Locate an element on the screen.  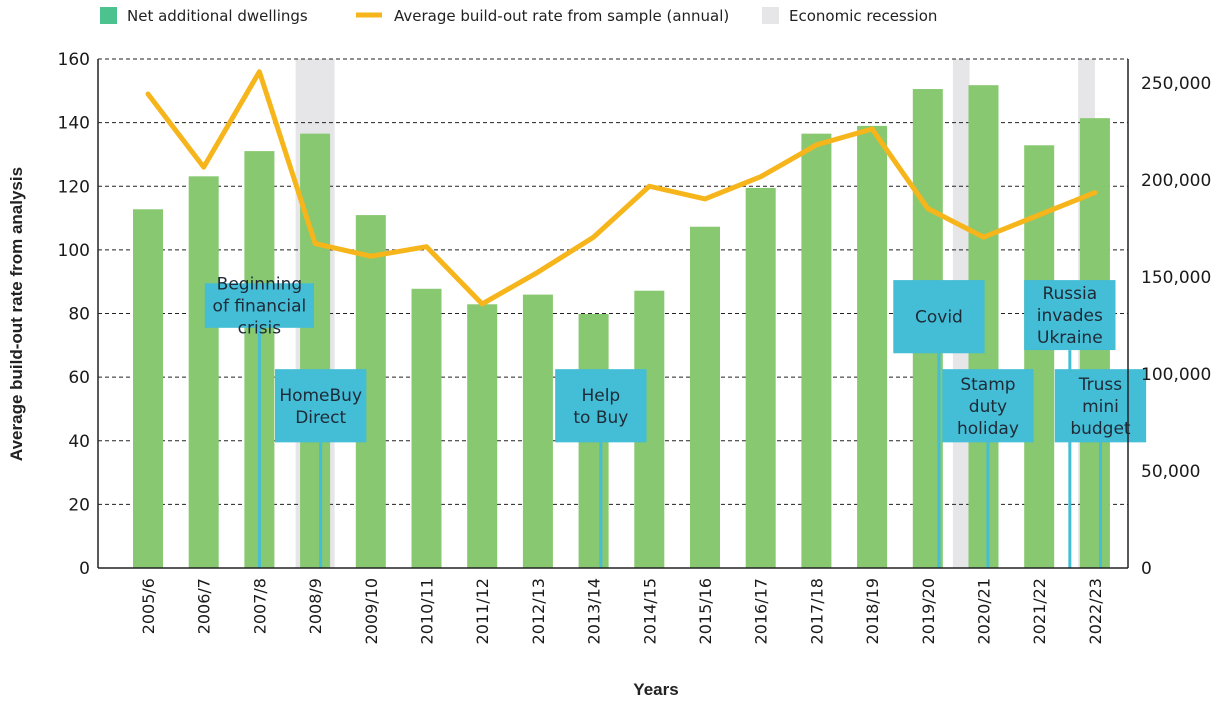
y-right-tick-label: 0 is located at coordinates (1146, 569).